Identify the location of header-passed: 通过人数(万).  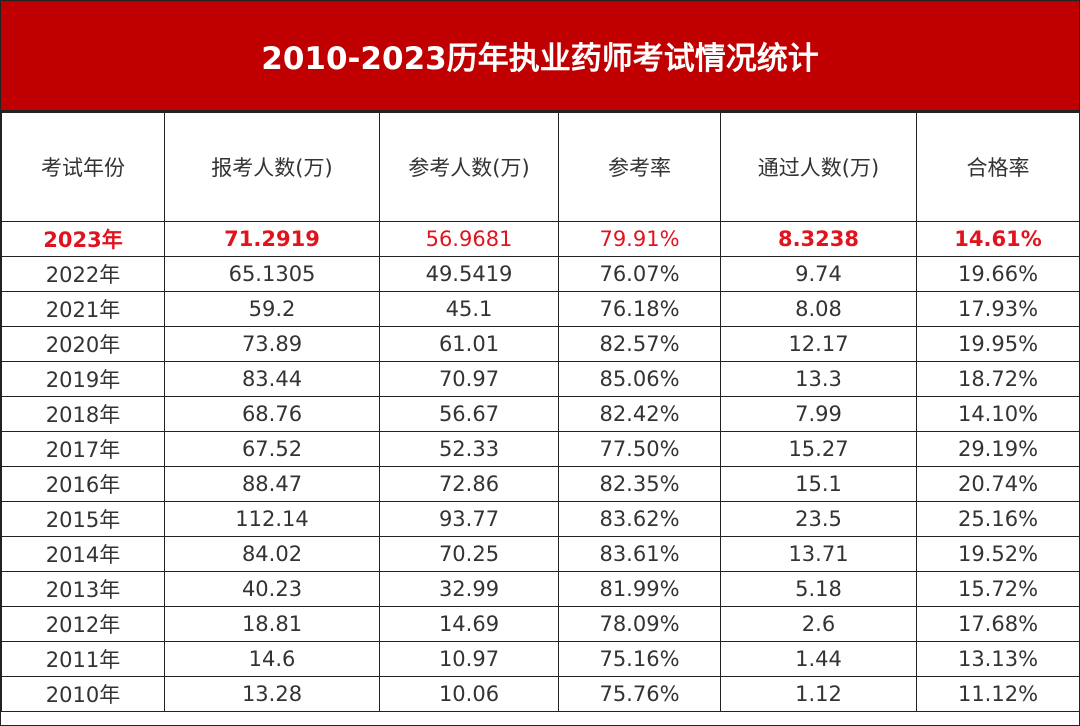
(818, 167).